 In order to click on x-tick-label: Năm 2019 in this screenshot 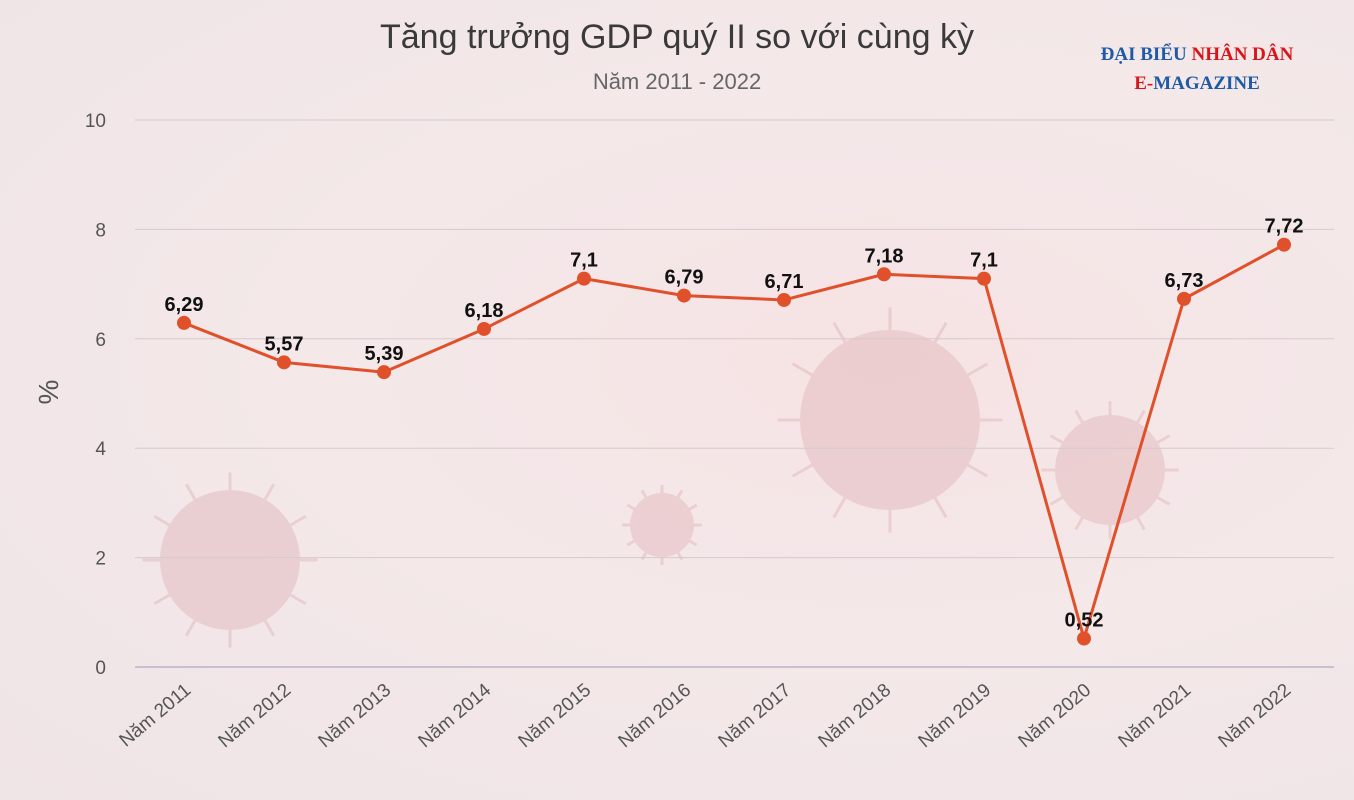, I will do `click(955, 716)`.